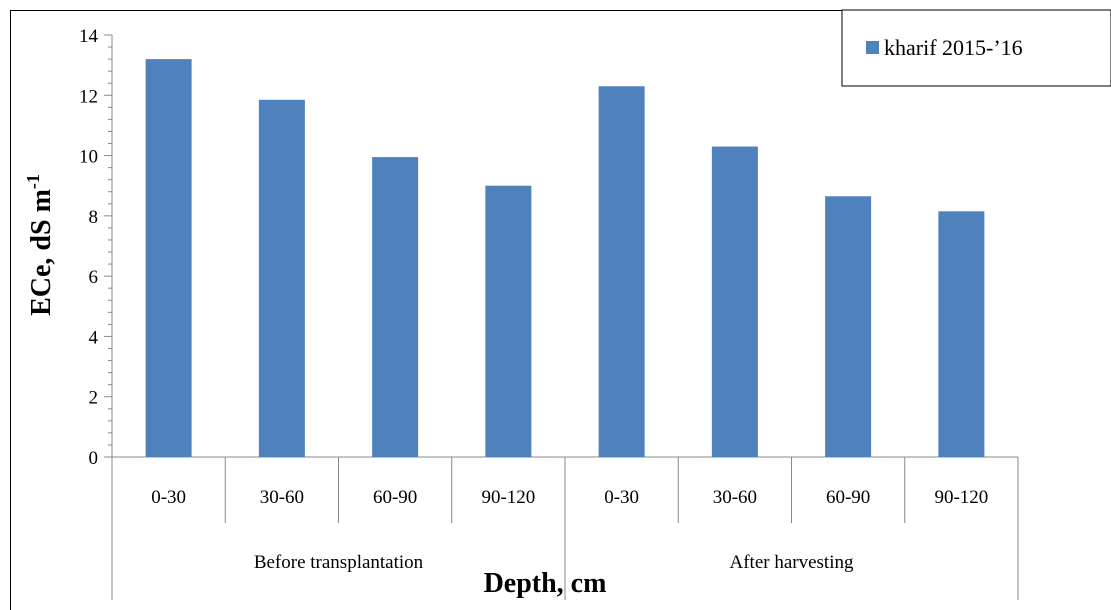 The image size is (1111, 610). What do you see at coordinates (792, 562) in the screenshot?
I see `x-group-label: After harvesting` at bounding box center [792, 562].